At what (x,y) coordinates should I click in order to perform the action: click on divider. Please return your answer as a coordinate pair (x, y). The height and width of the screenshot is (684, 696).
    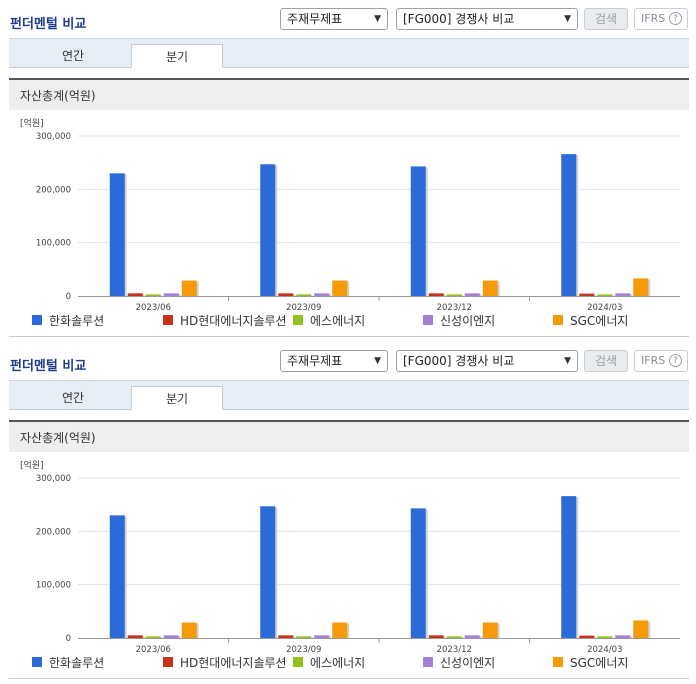
    Looking at the image, I should click on (349, 336).